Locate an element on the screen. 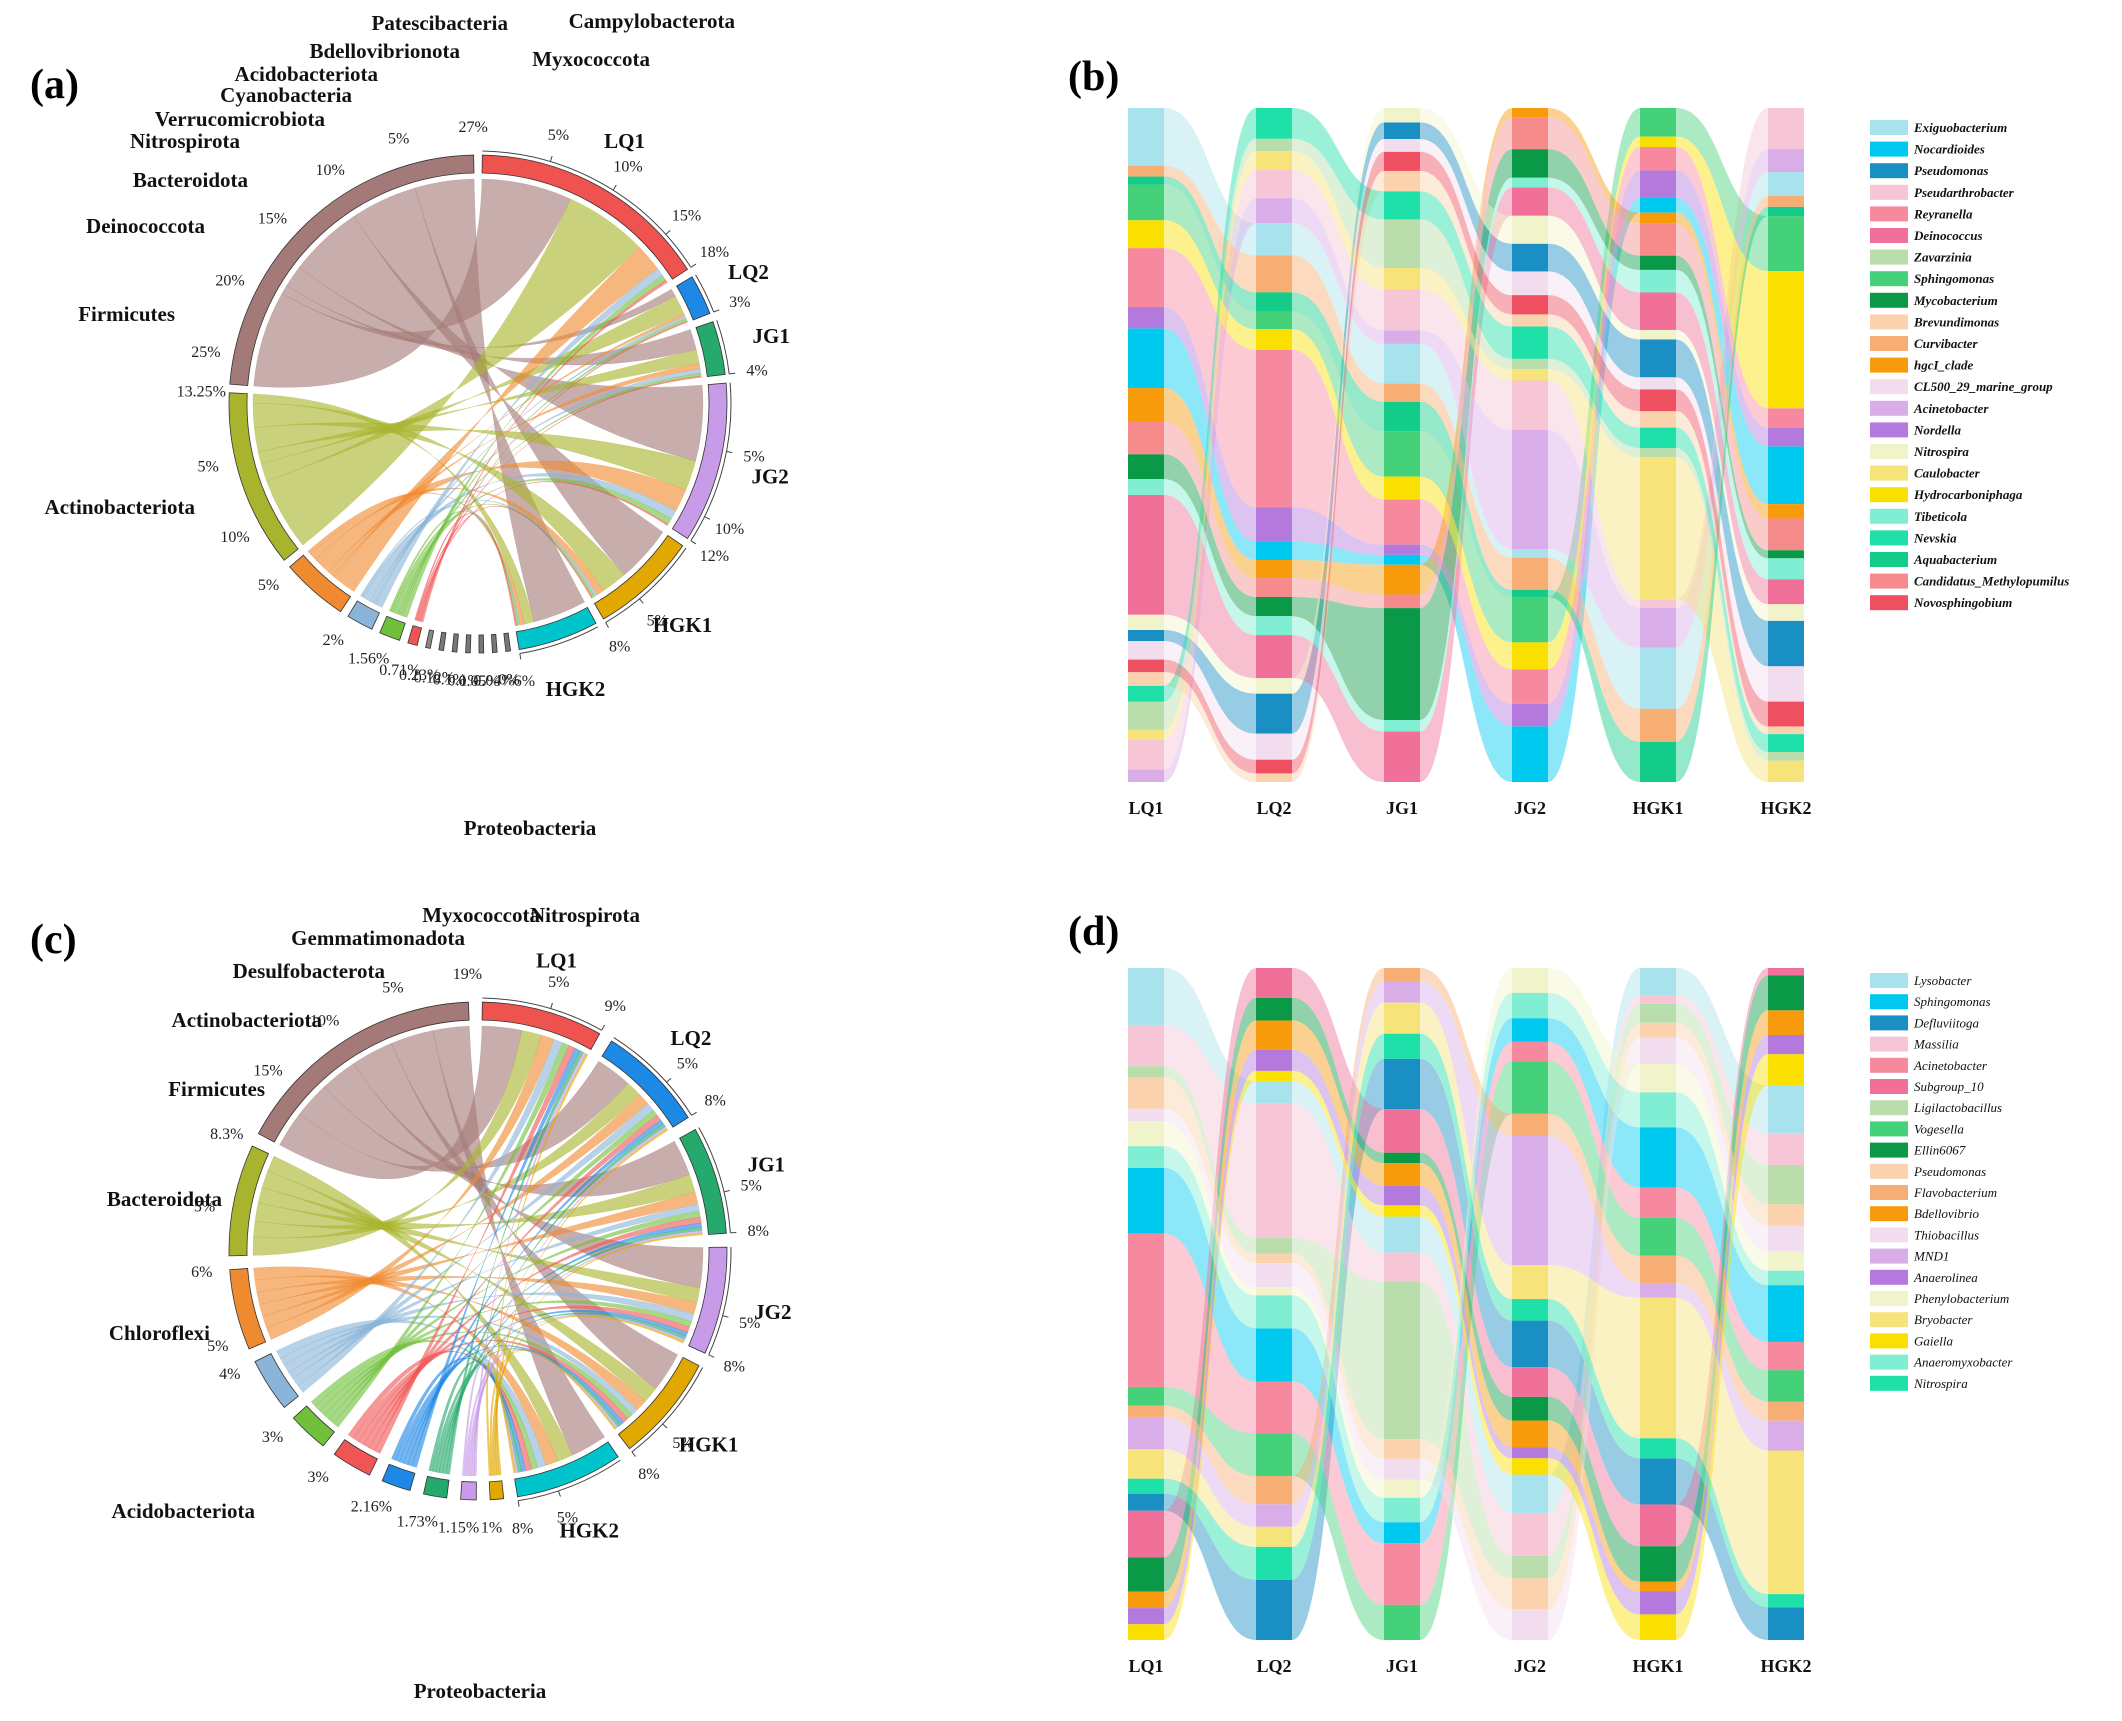 The width and height of the screenshot is (2122, 1721). stratum-hgk2-nitrospira is located at coordinates (1786, 1601).